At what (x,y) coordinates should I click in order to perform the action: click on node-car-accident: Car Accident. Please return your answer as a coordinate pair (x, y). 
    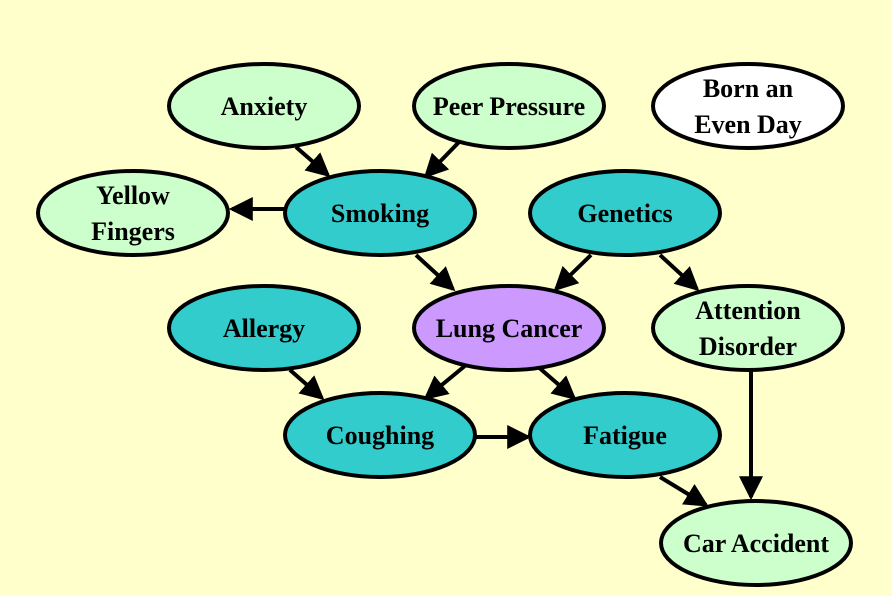
    Looking at the image, I should click on (756, 543).